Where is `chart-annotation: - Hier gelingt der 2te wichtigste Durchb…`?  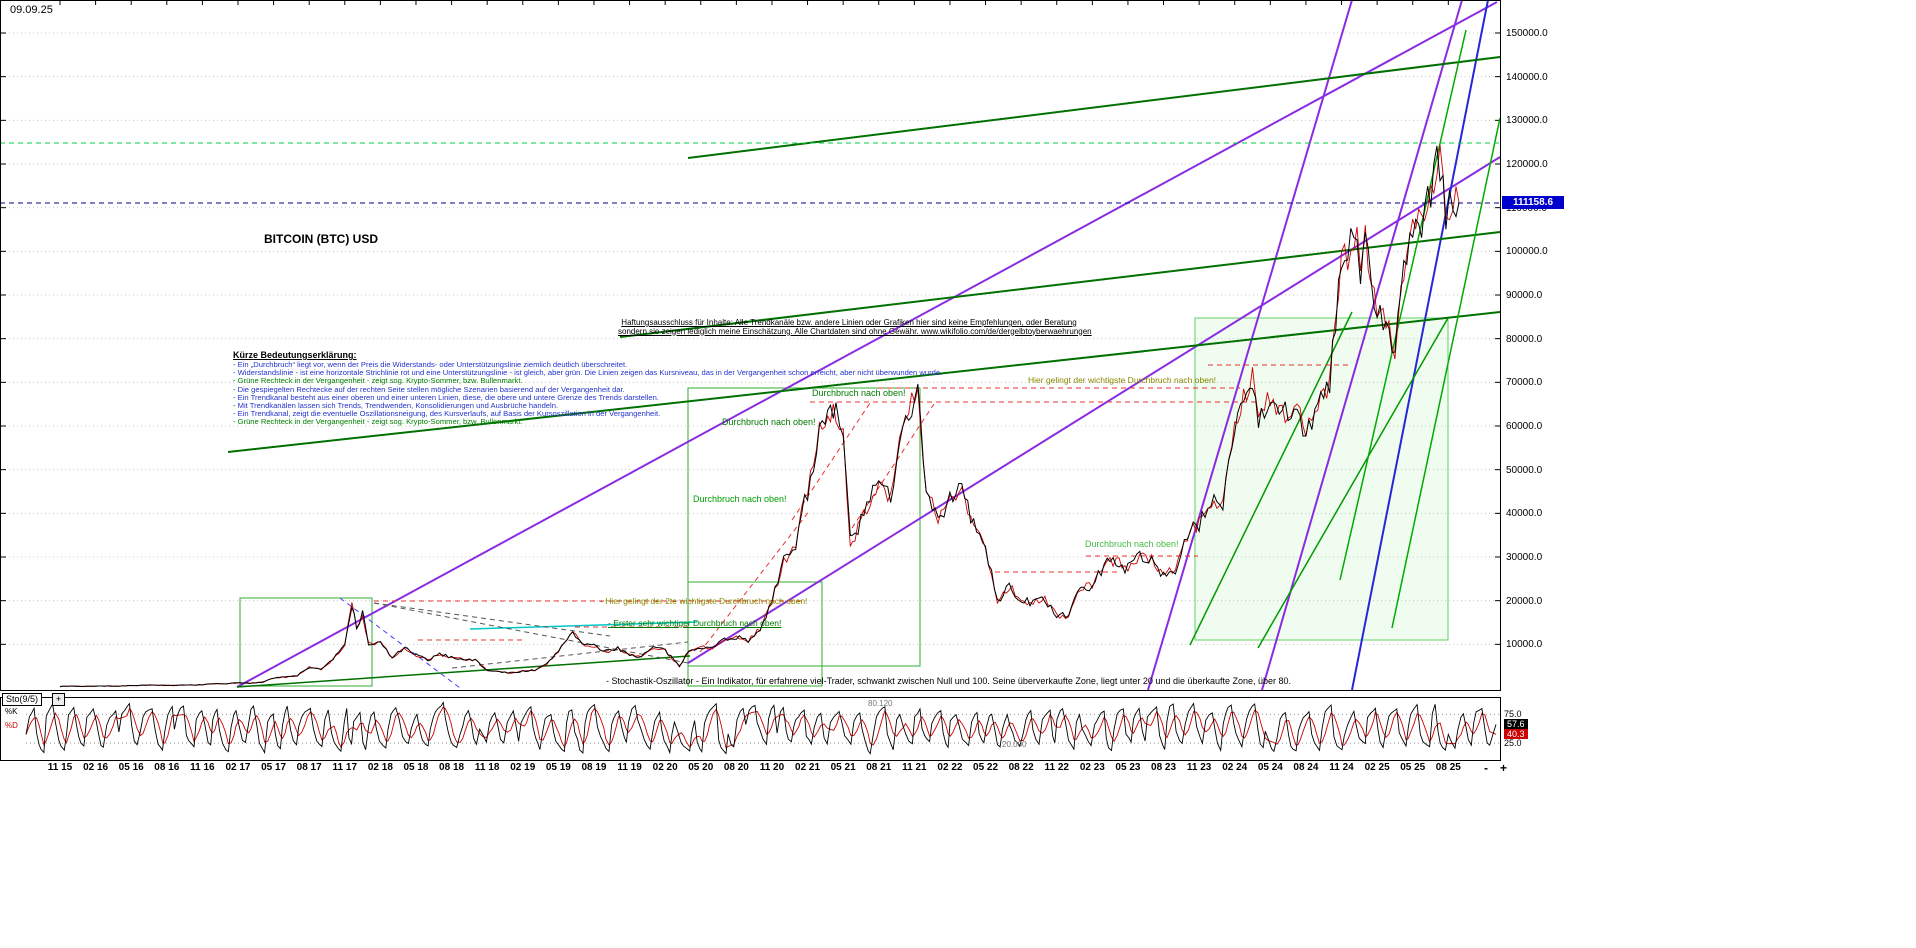 chart-annotation: - Hier gelingt der 2te wichtigste Durchb… is located at coordinates (704, 601).